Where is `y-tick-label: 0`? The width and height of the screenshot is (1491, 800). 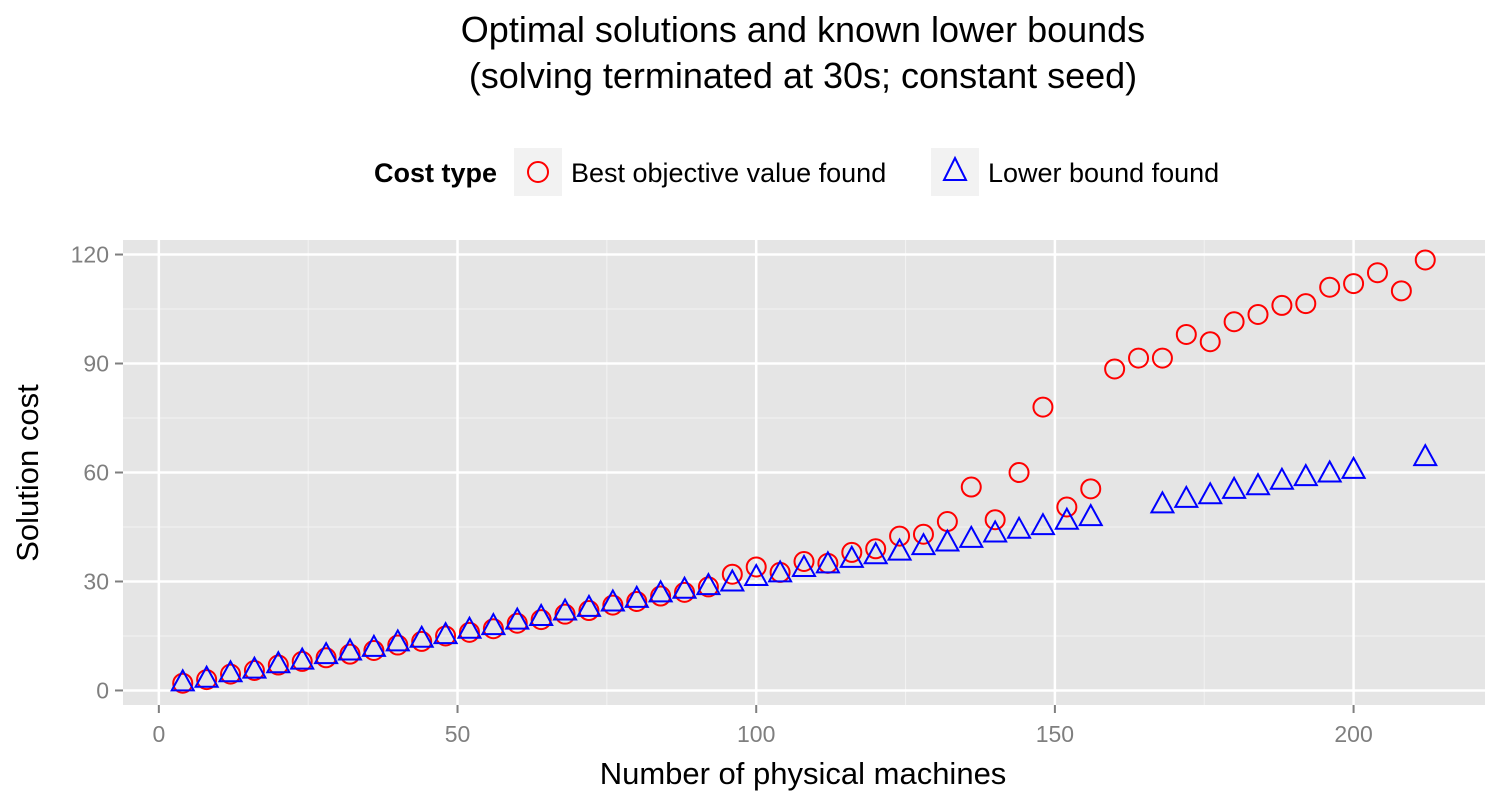
y-tick-label: 0 is located at coordinates (102, 690).